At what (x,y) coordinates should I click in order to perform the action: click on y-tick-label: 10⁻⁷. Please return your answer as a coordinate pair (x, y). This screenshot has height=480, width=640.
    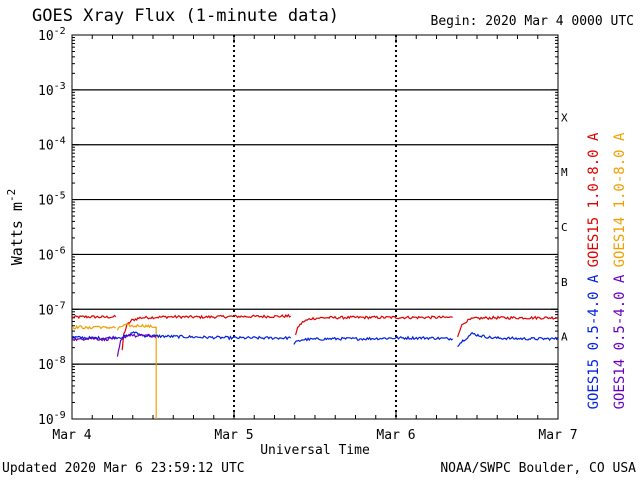
    Looking at the image, I should click on (52, 309).